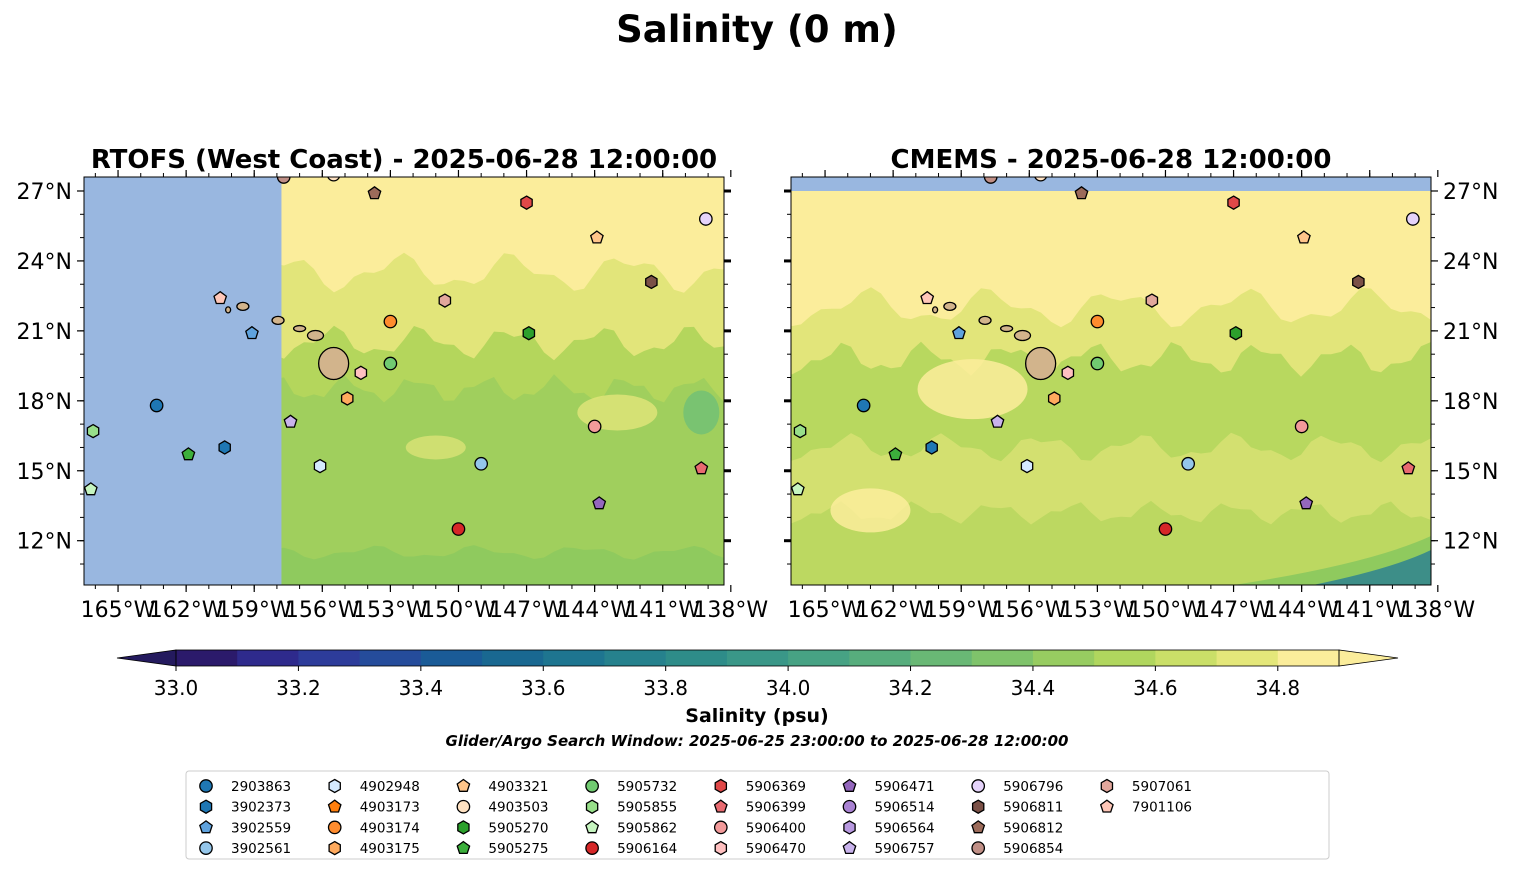  I want to click on legend-label: 5906514, so click(905, 808).